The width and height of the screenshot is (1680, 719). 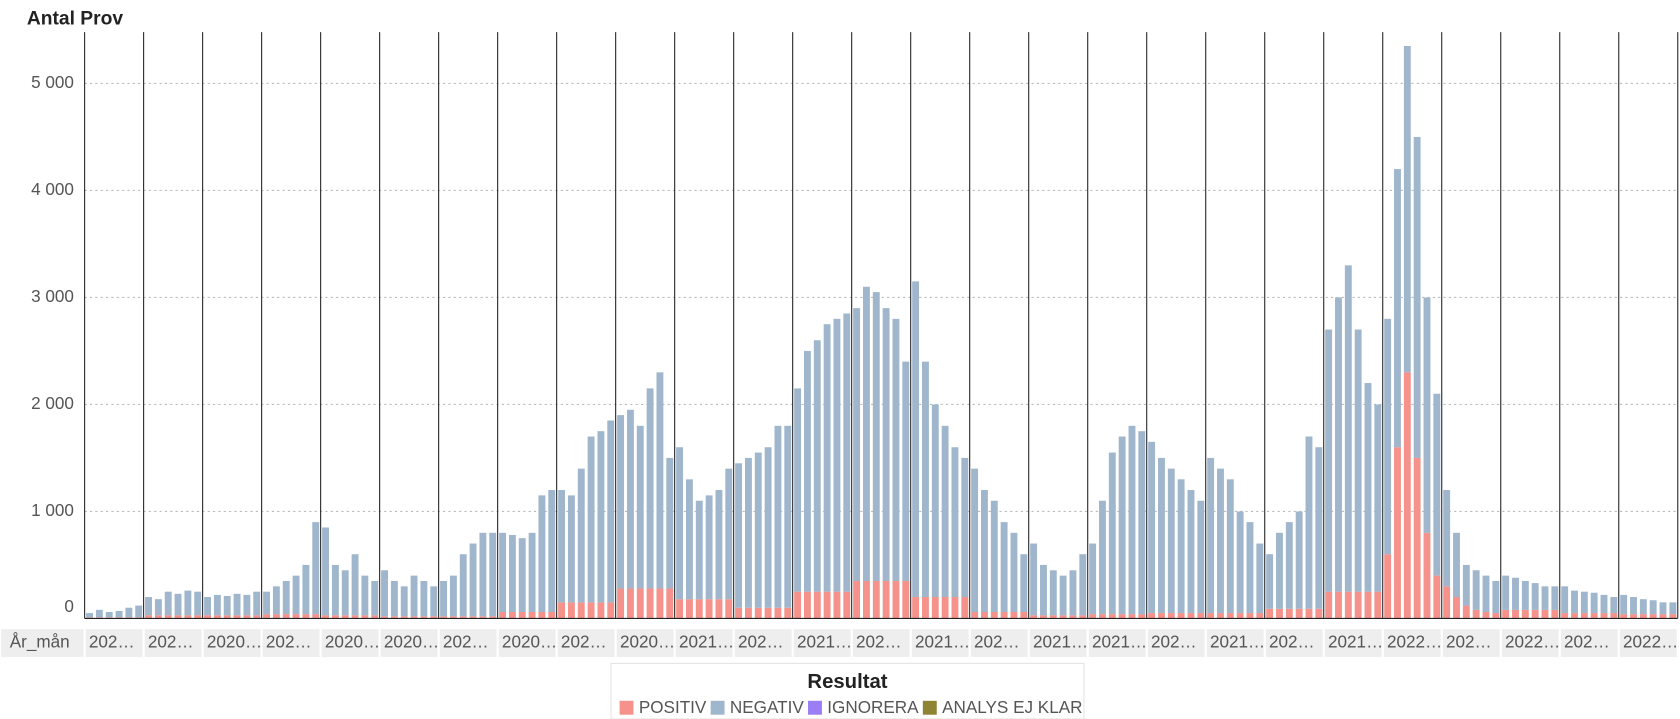 I want to click on legend-label: IGNORERA, so click(x=873, y=707).